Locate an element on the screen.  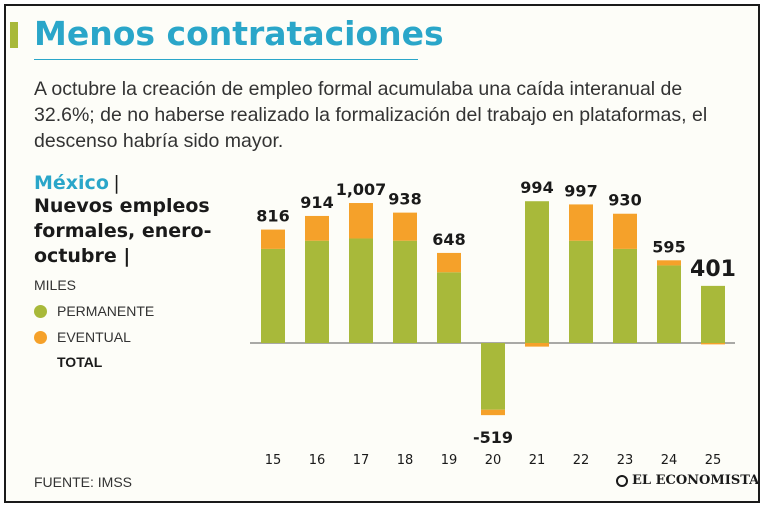
x-tick-label-18: 18 is located at coordinates (405, 460).